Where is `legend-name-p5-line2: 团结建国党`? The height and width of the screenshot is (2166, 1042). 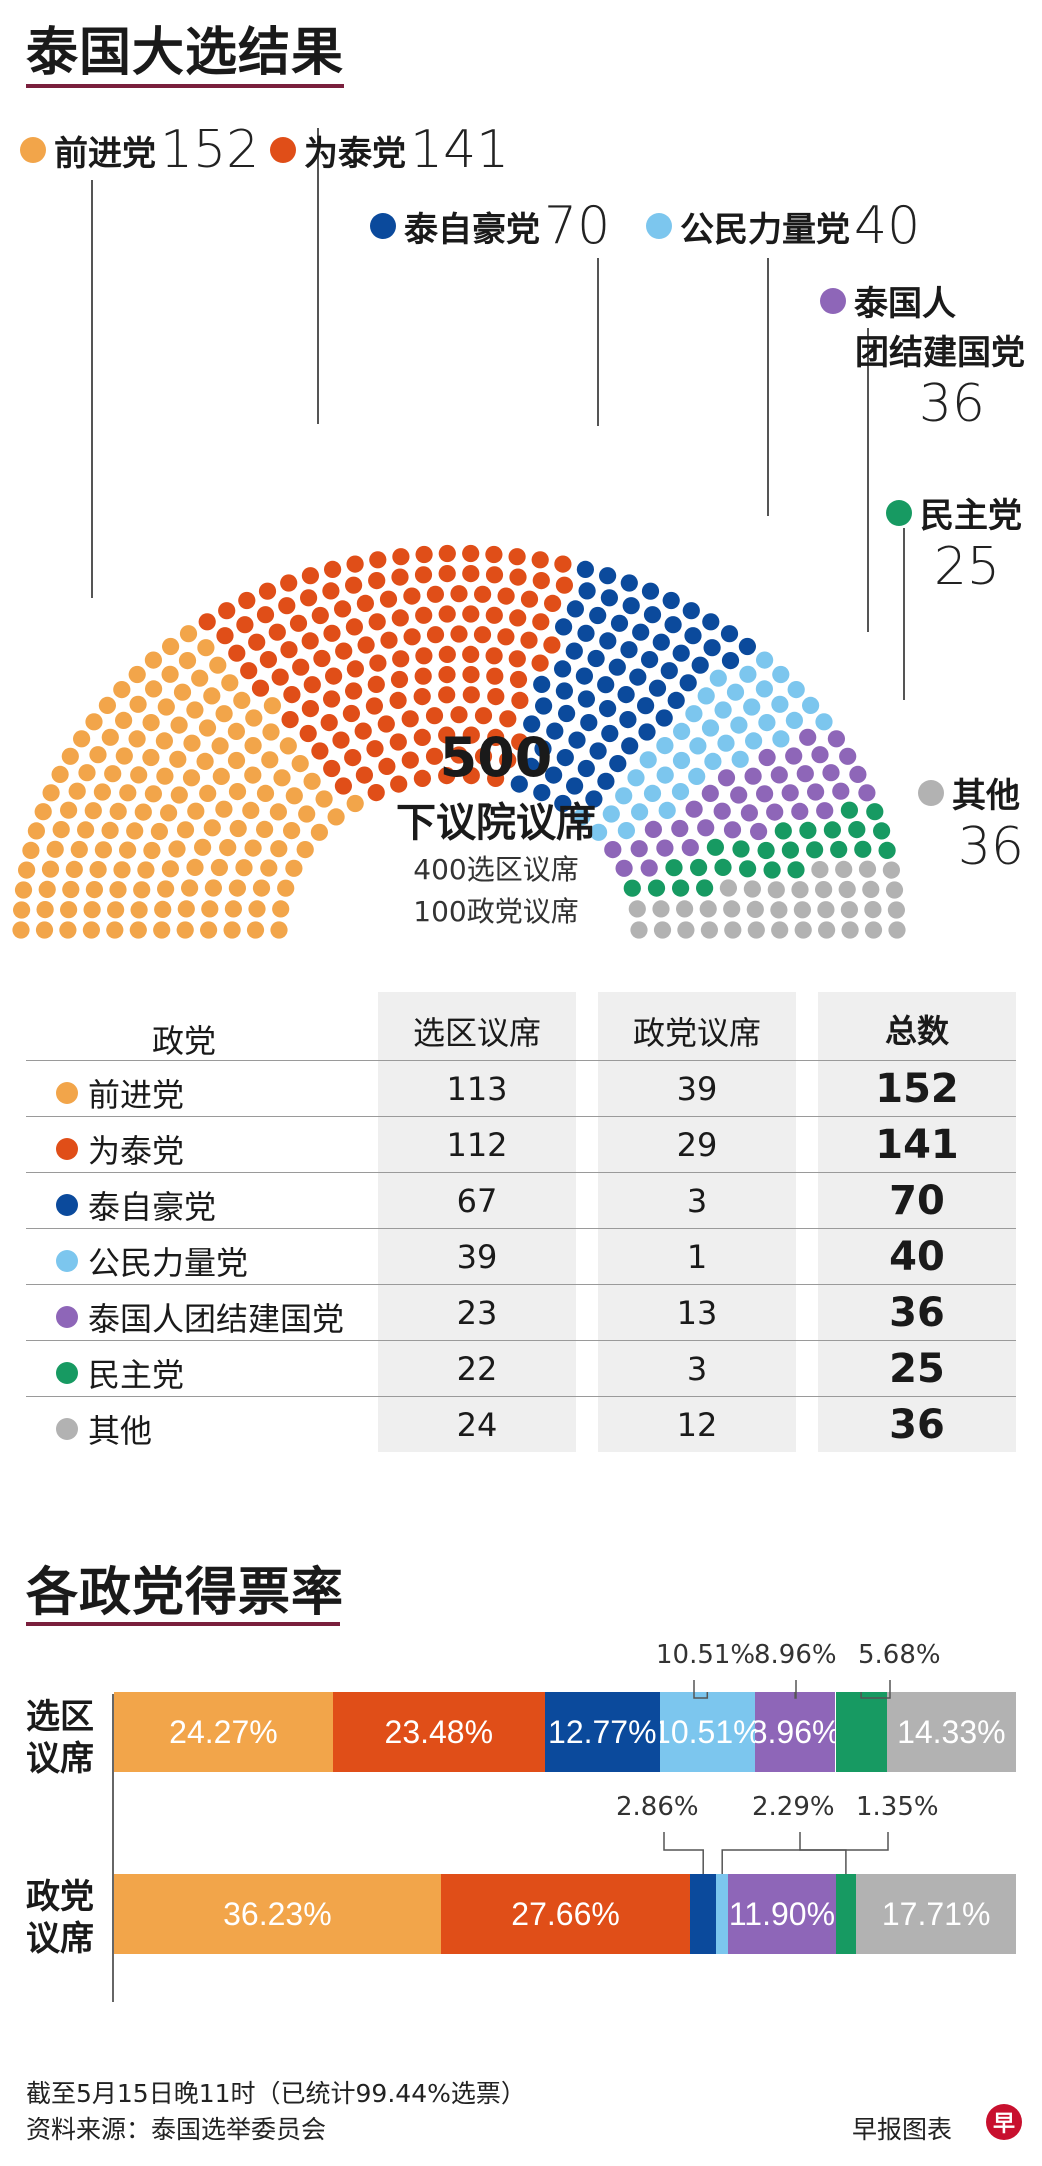 legend-name-p5-line2: 团结建国党 is located at coordinates (940, 353).